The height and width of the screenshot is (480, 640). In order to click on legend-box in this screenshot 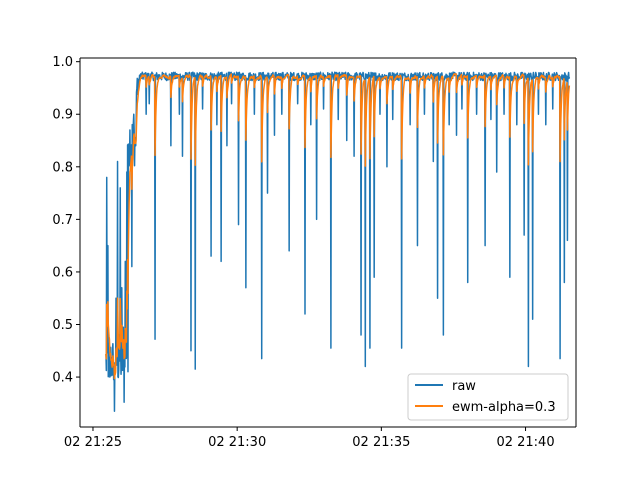, I will do `click(488, 397)`.